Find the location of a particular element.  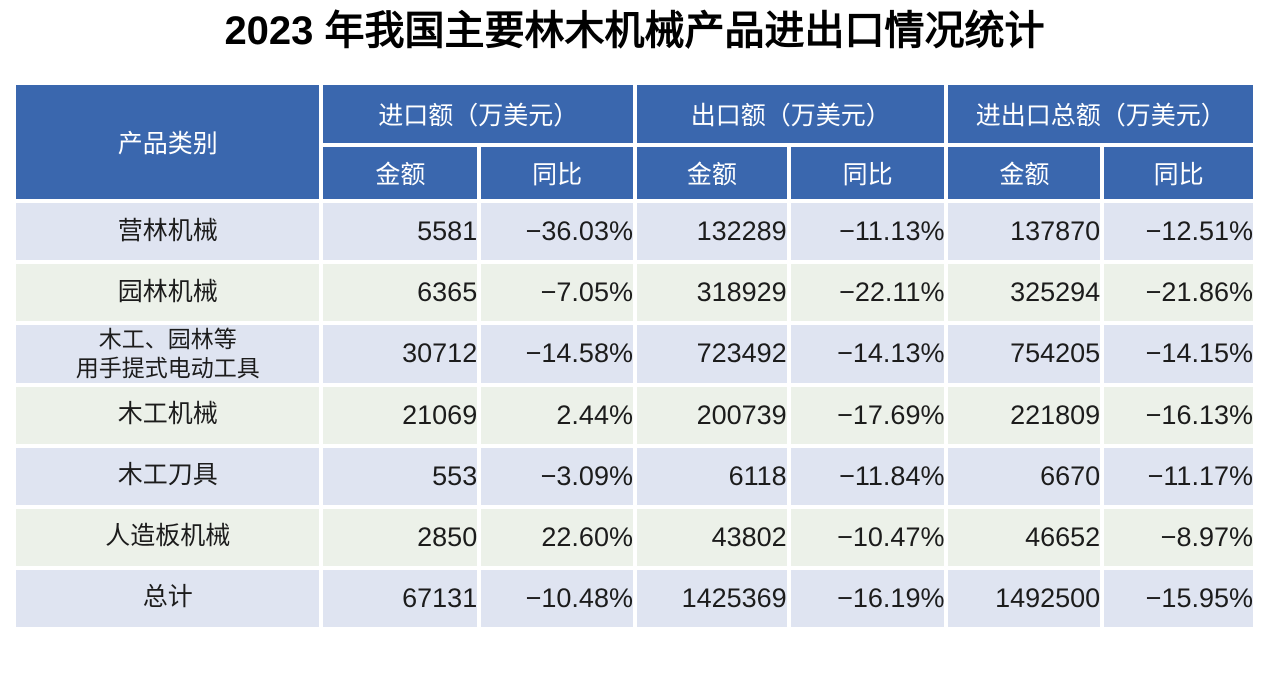

export-amount-cell: 1425369 is located at coordinates (711, 598).